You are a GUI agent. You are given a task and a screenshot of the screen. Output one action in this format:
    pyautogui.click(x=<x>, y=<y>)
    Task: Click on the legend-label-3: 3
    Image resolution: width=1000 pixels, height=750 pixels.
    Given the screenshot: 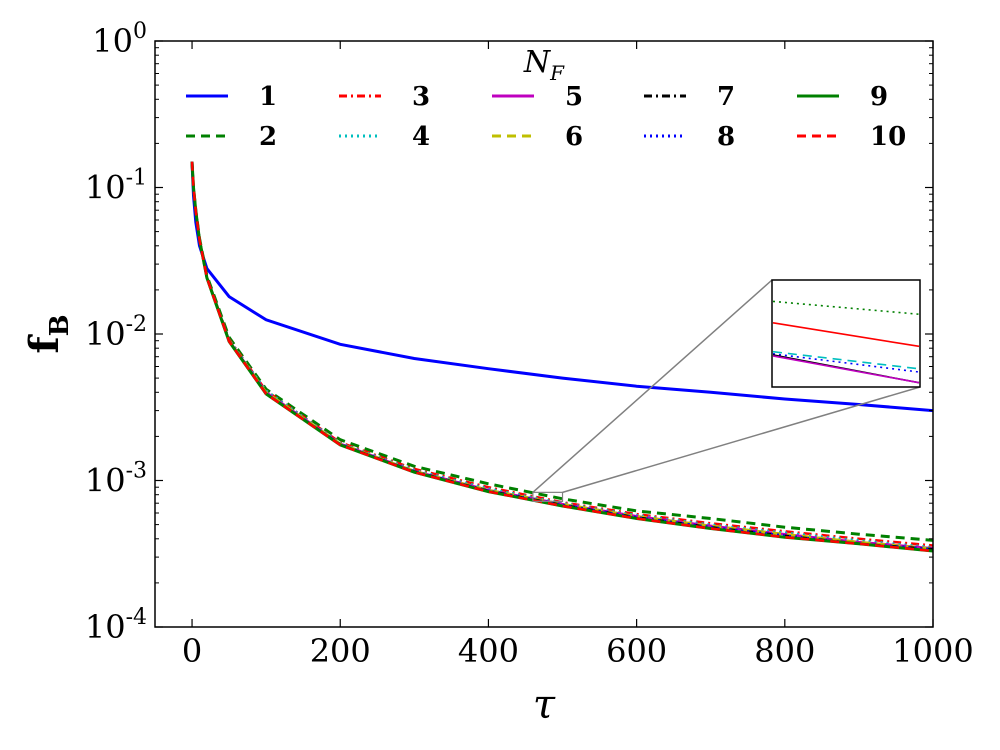 What is the action you would take?
    pyautogui.click(x=421, y=97)
    